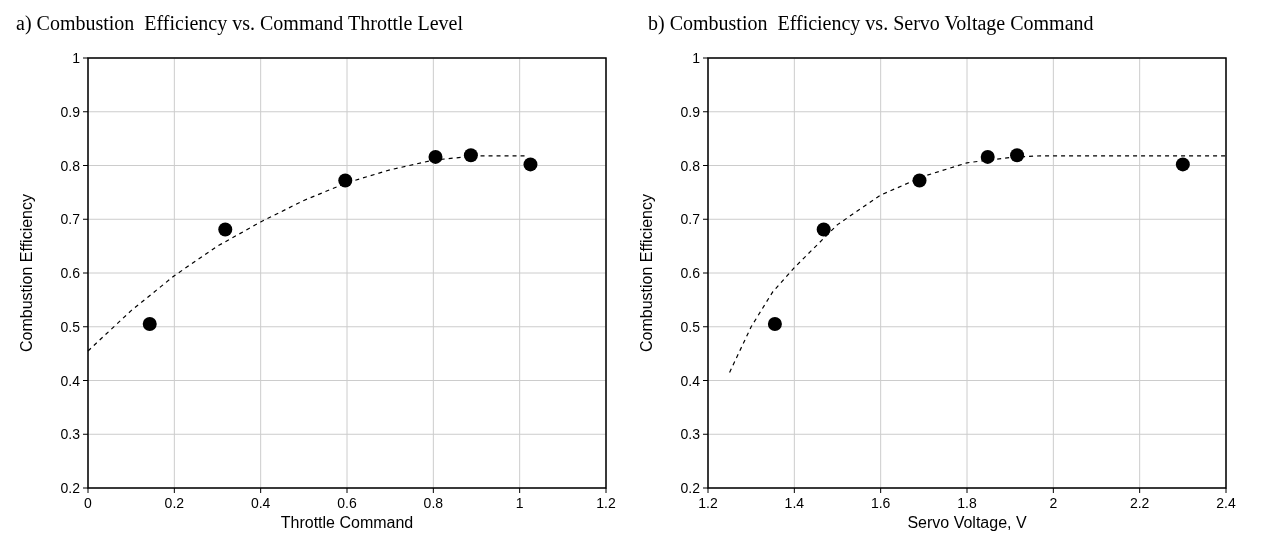 The image size is (1263, 557). I want to click on x-tick-label: 2.2, so click(1139, 503).